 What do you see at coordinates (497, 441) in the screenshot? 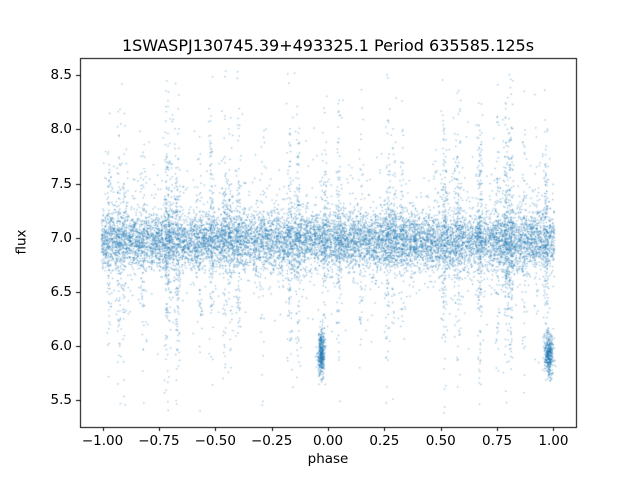
I see `x-tick-label: 0.75` at bounding box center [497, 441].